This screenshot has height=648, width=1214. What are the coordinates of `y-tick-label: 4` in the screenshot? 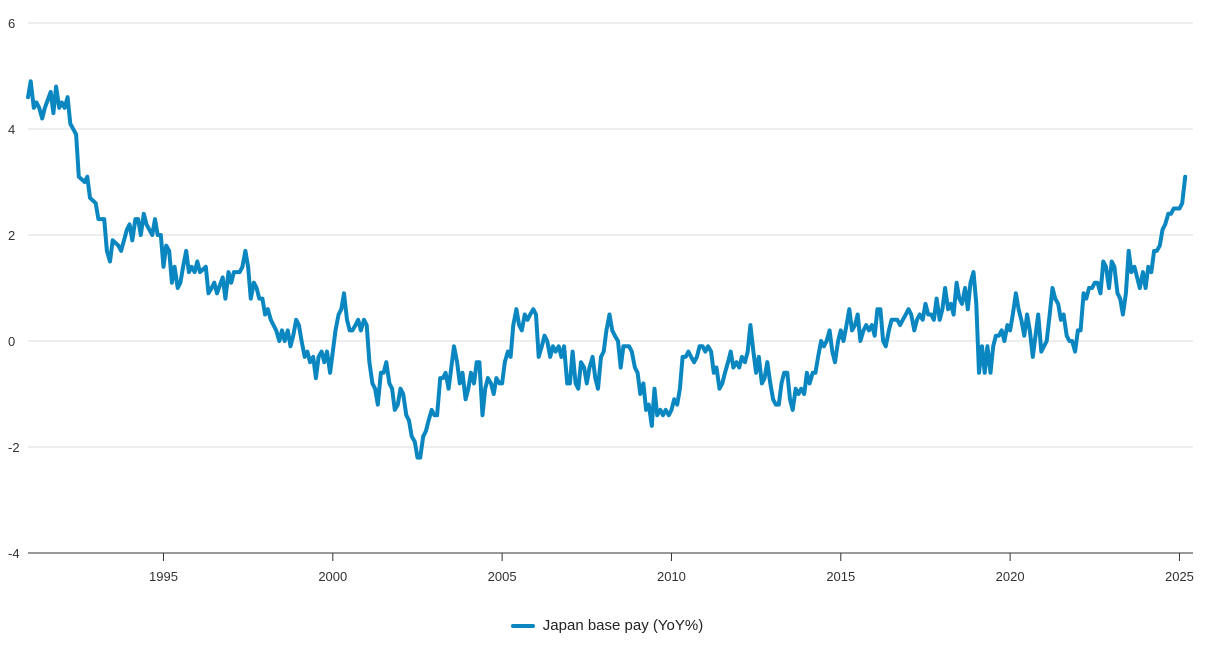 It's located at (11, 129).